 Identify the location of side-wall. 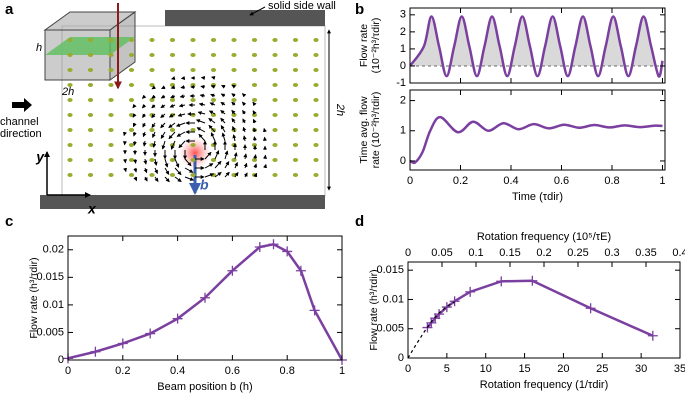
(245, 18).